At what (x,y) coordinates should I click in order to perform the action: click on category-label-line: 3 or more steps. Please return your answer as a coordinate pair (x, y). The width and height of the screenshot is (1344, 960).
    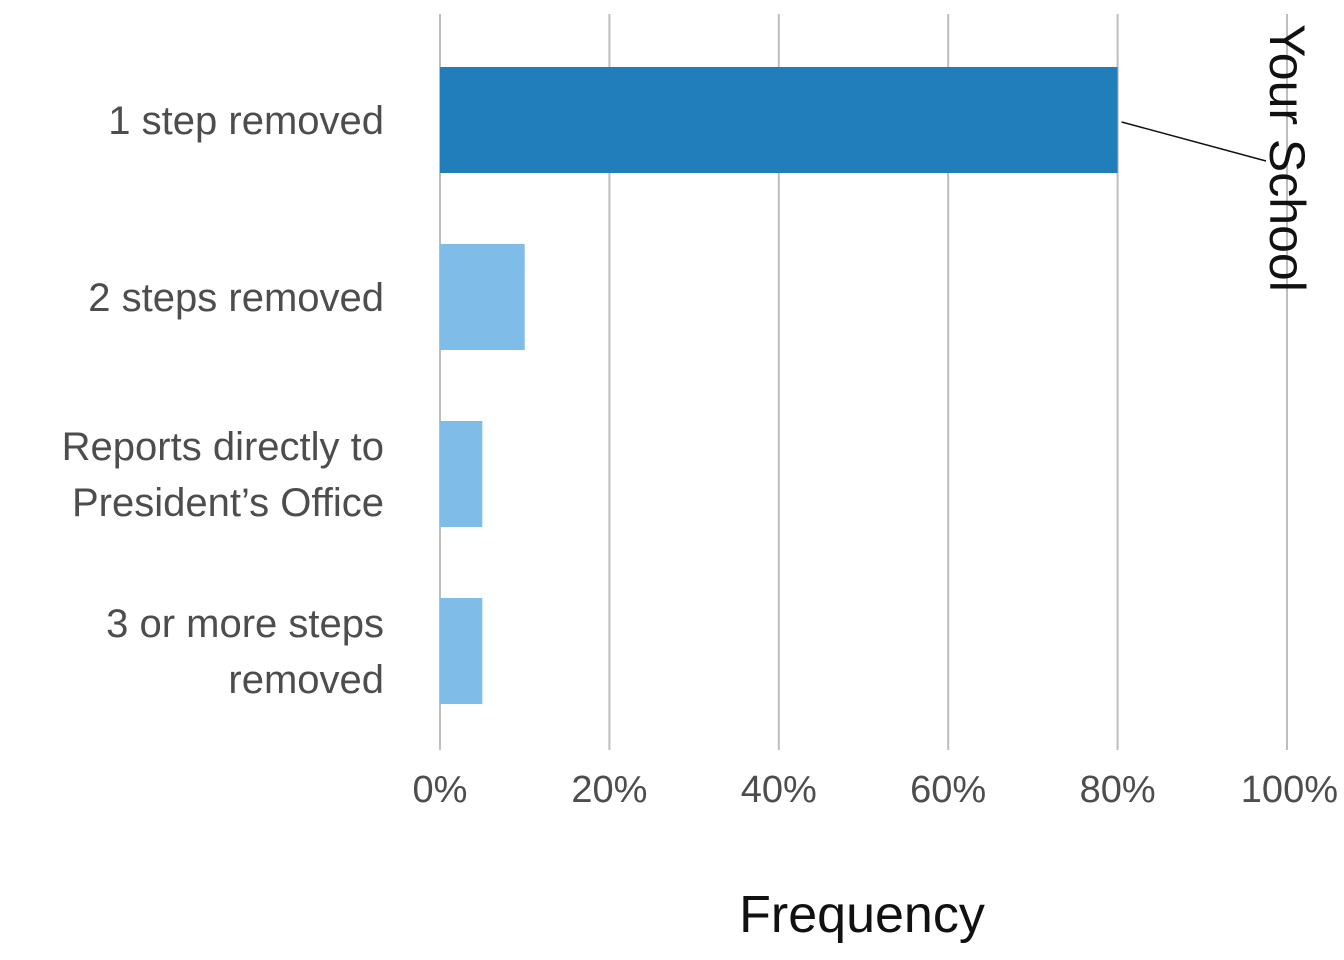
    Looking at the image, I should click on (245, 624).